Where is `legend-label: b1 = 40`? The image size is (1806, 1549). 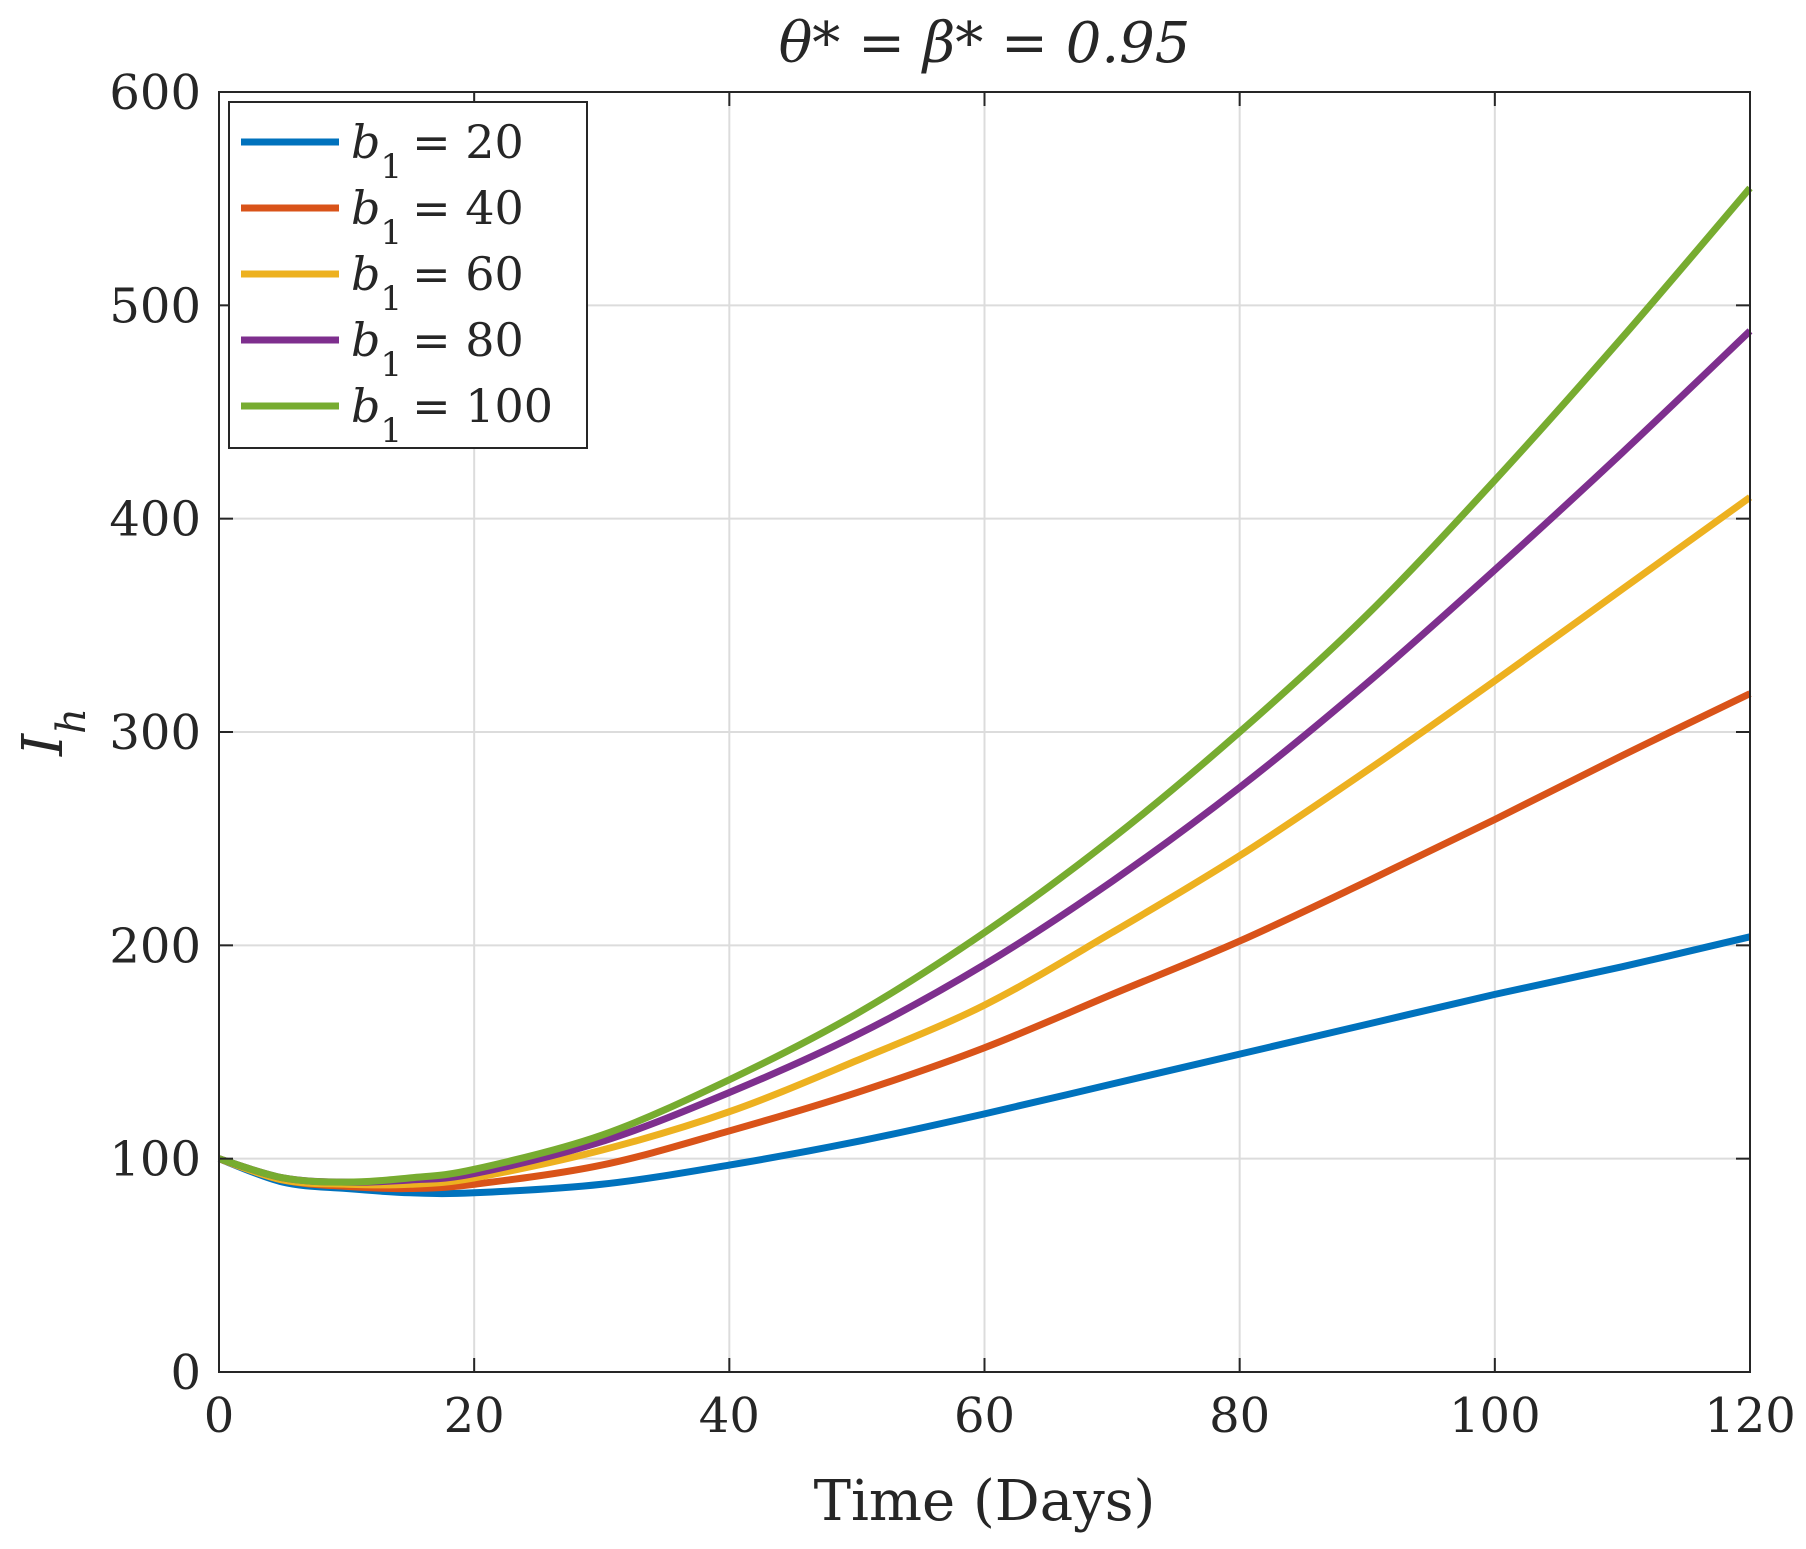
legend-label: b1 = 40 is located at coordinates (437, 217).